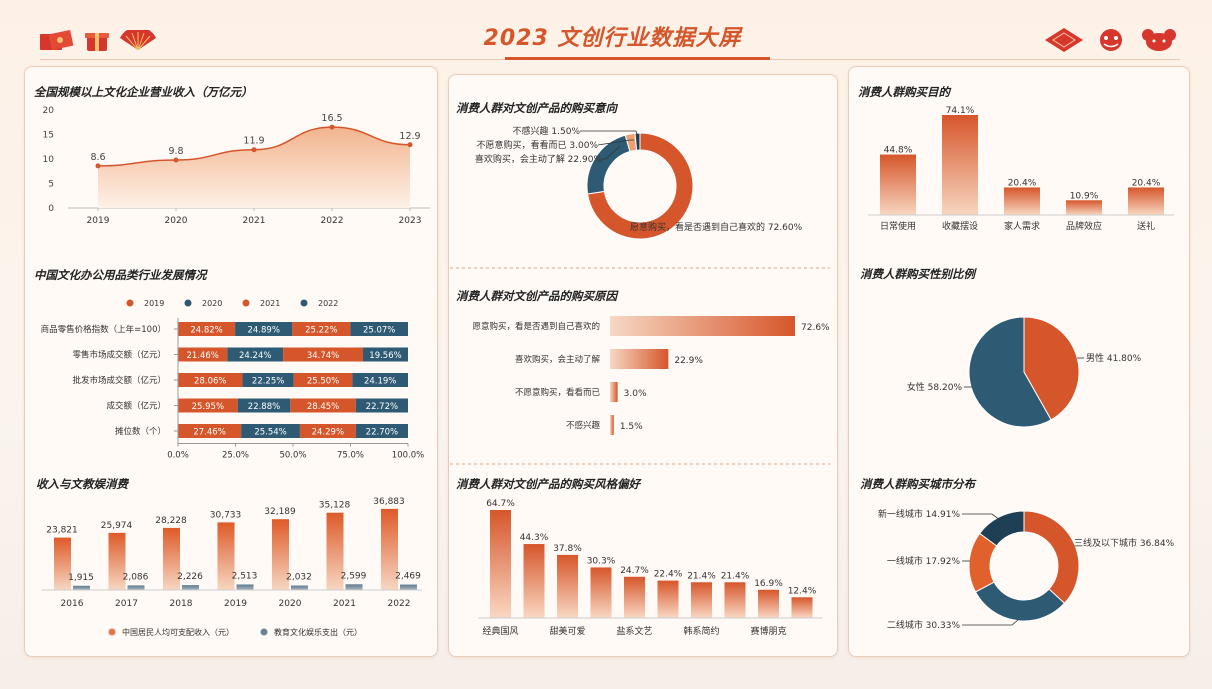 The height and width of the screenshot is (689, 1212). Describe the element at coordinates (245, 576) in the screenshot. I see `spending-value-label: 2,513` at that location.